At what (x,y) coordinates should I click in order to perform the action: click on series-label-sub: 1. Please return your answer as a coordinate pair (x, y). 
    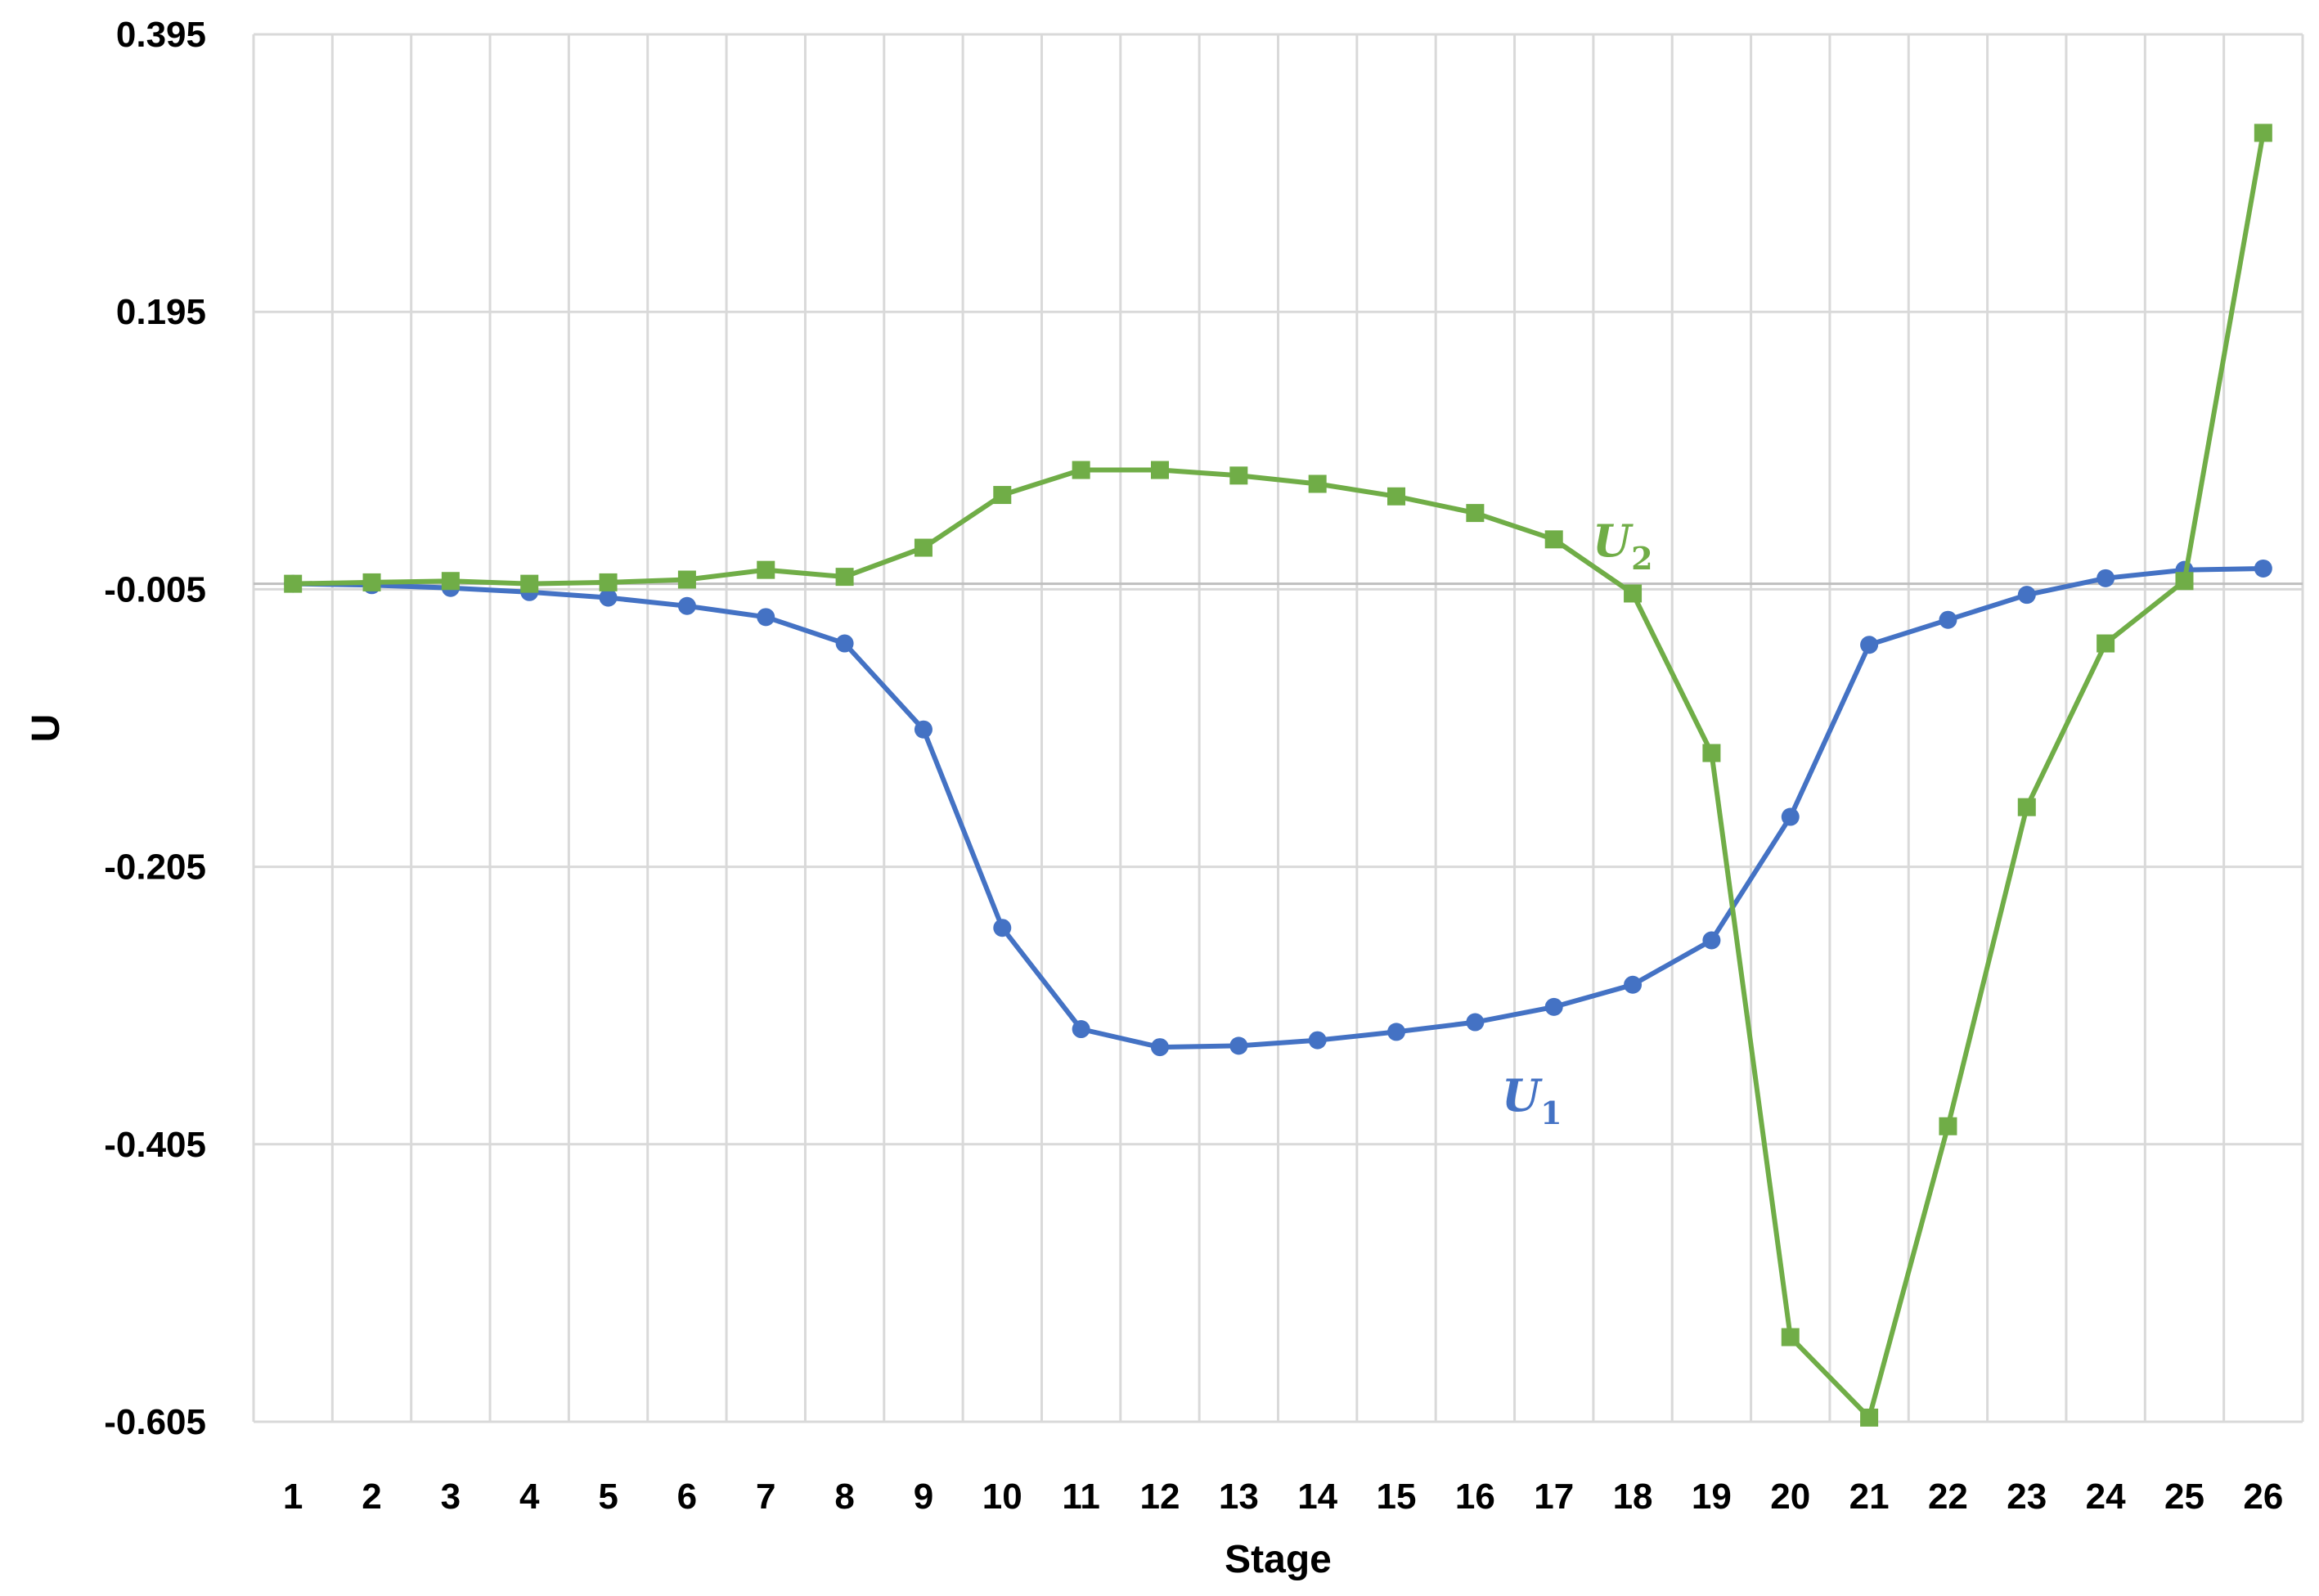
    Looking at the image, I should click on (1551, 1113).